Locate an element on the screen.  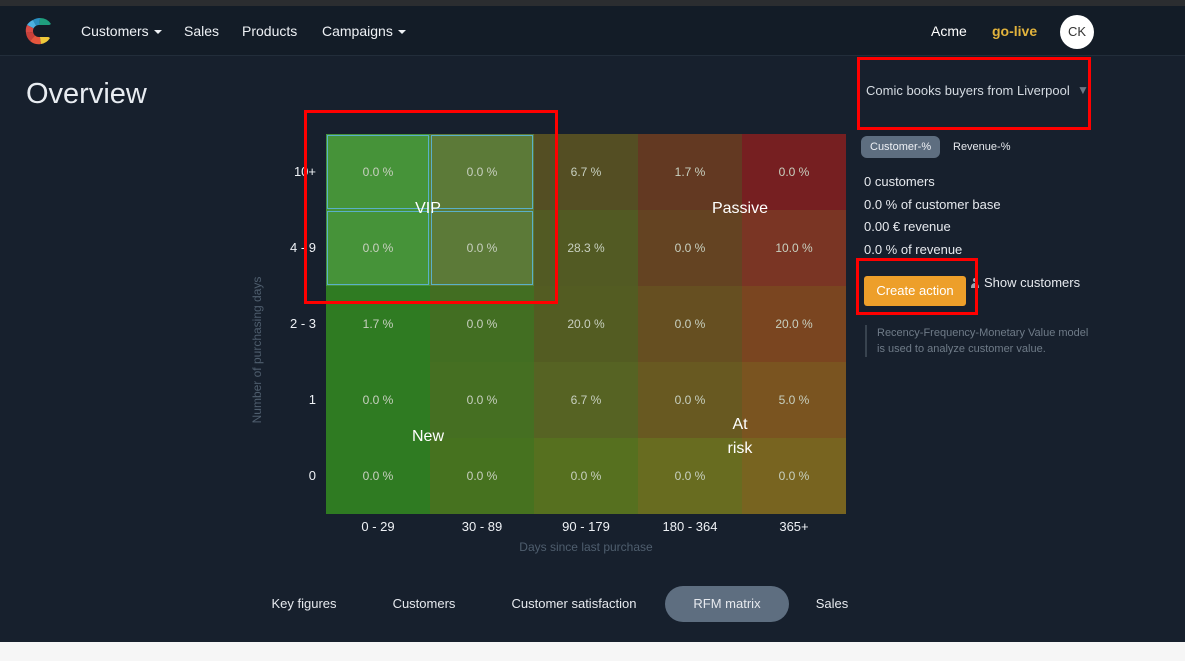
show-customers-link: Show customers is located at coordinates (1025, 282).